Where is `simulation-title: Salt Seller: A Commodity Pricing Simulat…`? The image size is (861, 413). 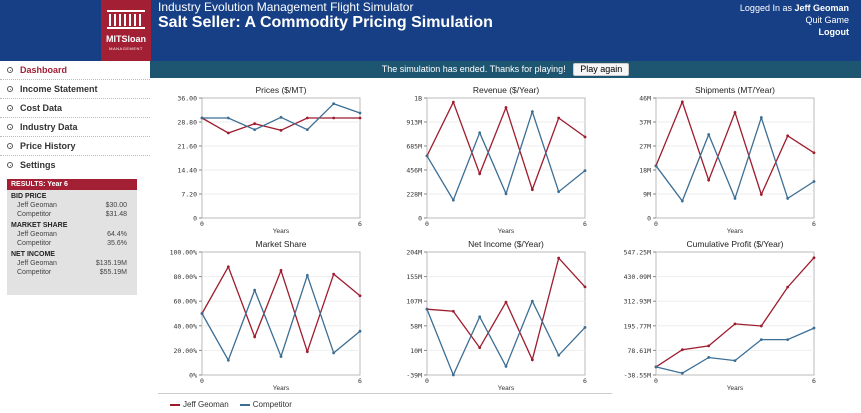 simulation-title: Salt Seller: A Commodity Pricing Simulat… is located at coordinates (325, 22).